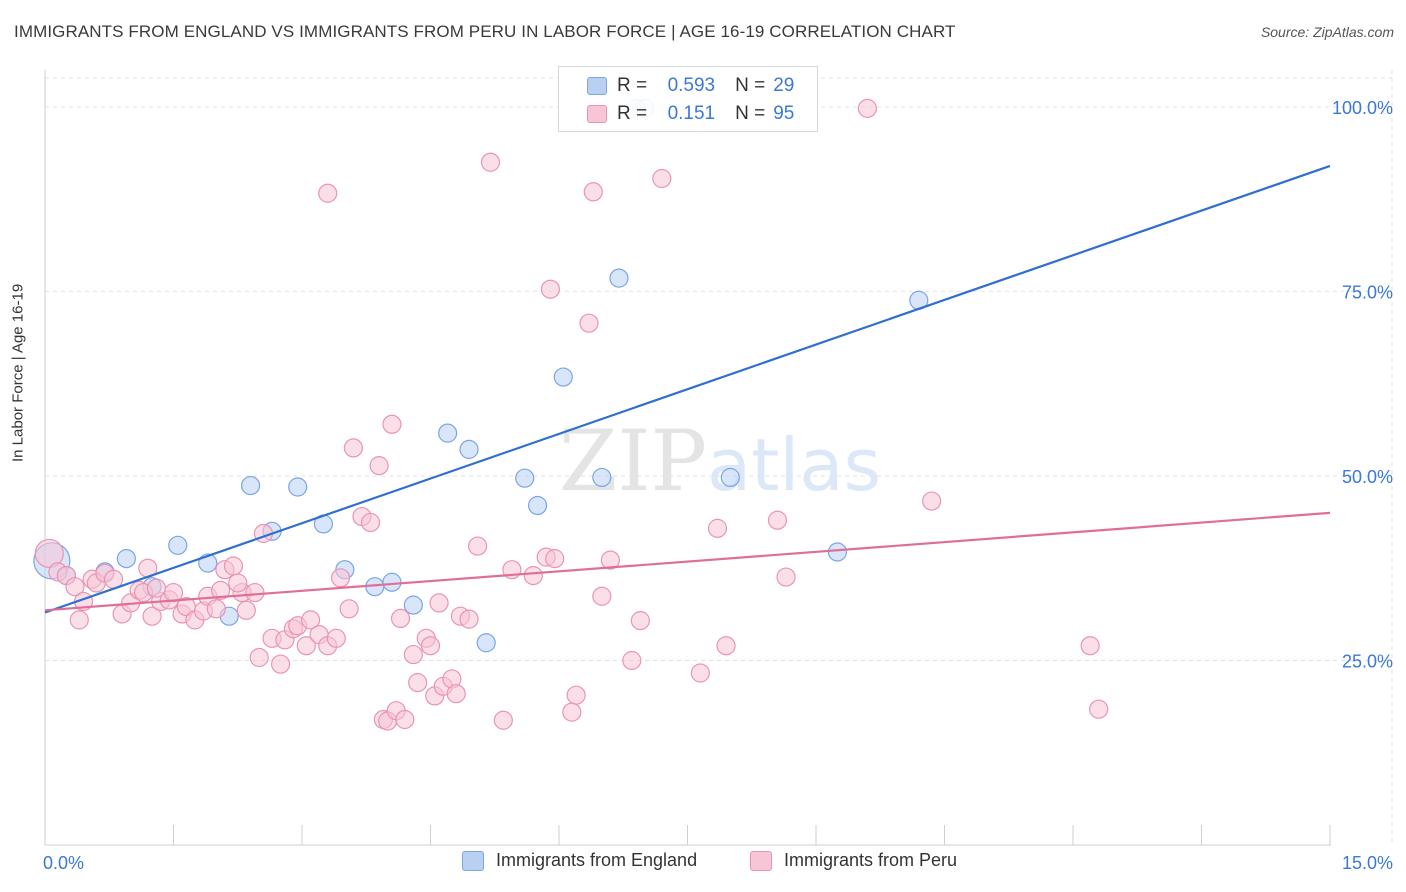  Describe the element at coordinates (784, 113) in the screenshot. I see `legend-n-value: 95` at that location.